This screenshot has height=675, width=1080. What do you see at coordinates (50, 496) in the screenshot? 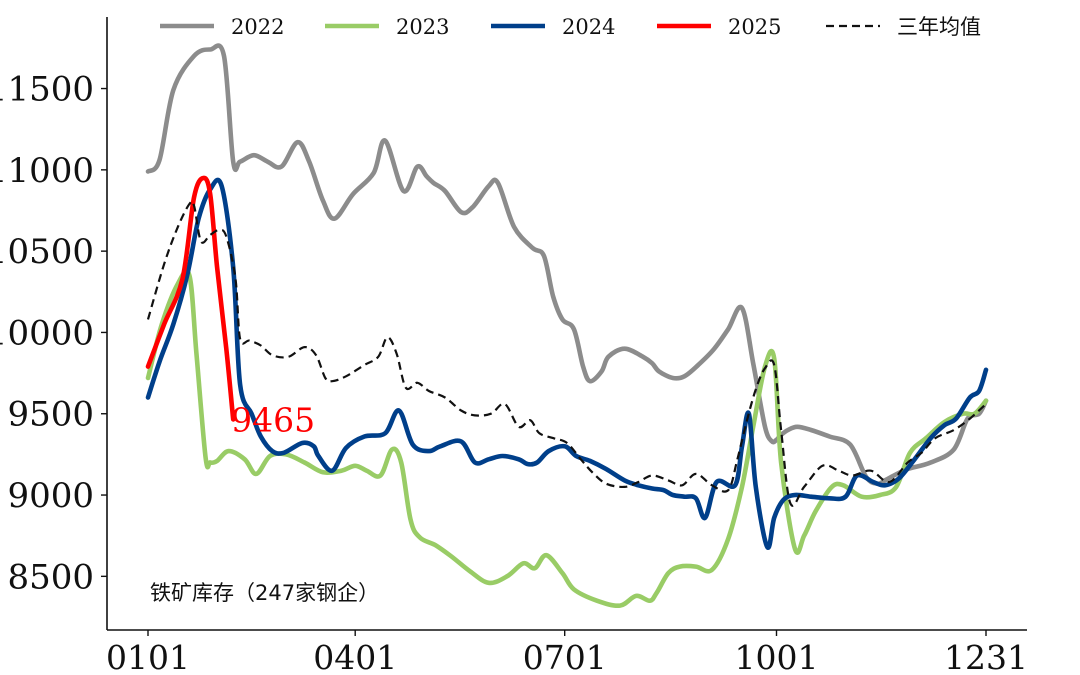
I see `y-tick-label: 9000` at bounding box center [50, 496].